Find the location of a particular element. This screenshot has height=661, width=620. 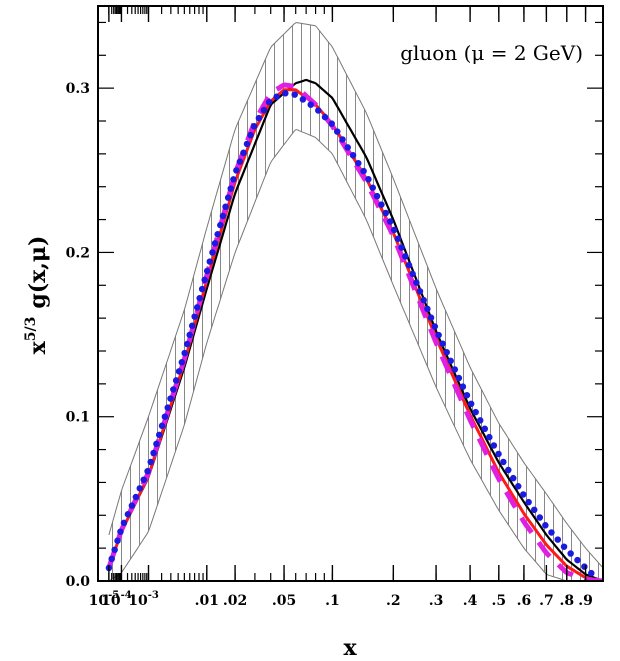

x-tick-label: .01 is located at coordinates (207, 601).